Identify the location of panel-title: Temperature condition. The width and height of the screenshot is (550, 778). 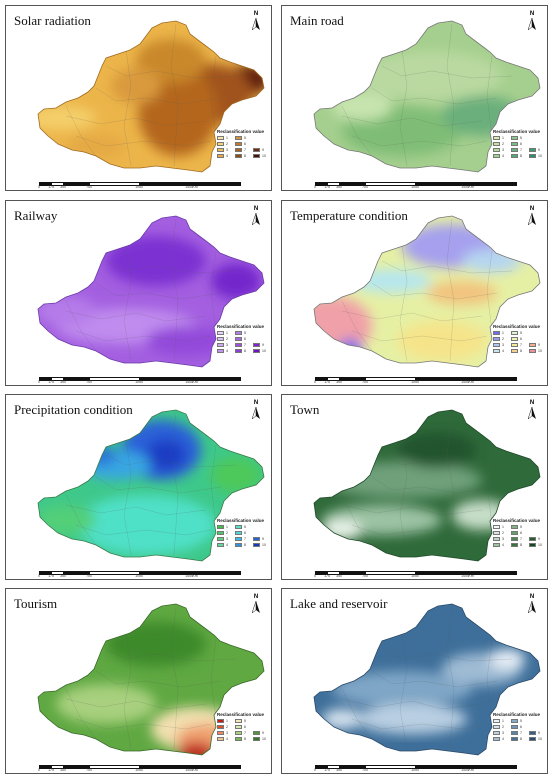
(349, 215).